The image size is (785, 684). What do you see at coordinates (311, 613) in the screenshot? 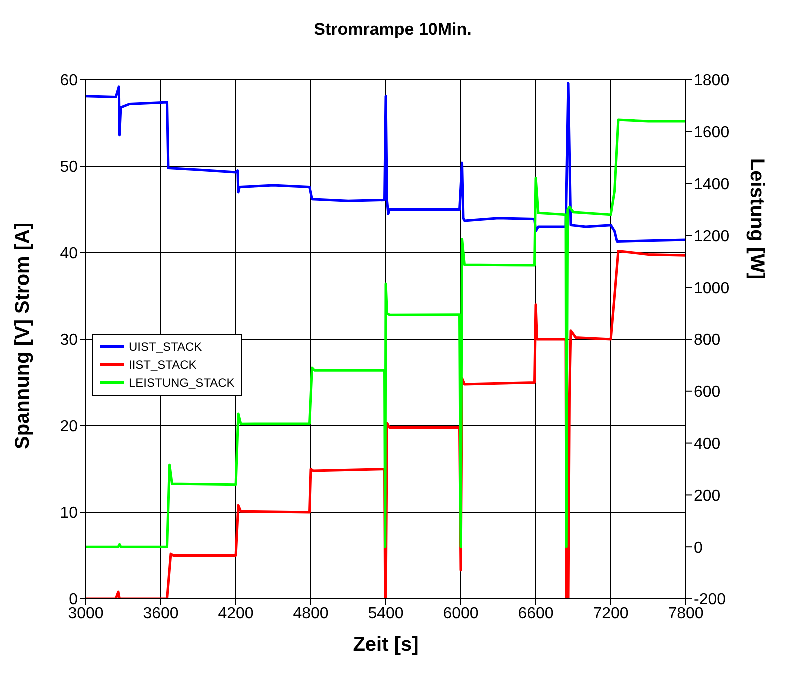
I see `x-tick-label: 4800` at bounding box center [311, 613].